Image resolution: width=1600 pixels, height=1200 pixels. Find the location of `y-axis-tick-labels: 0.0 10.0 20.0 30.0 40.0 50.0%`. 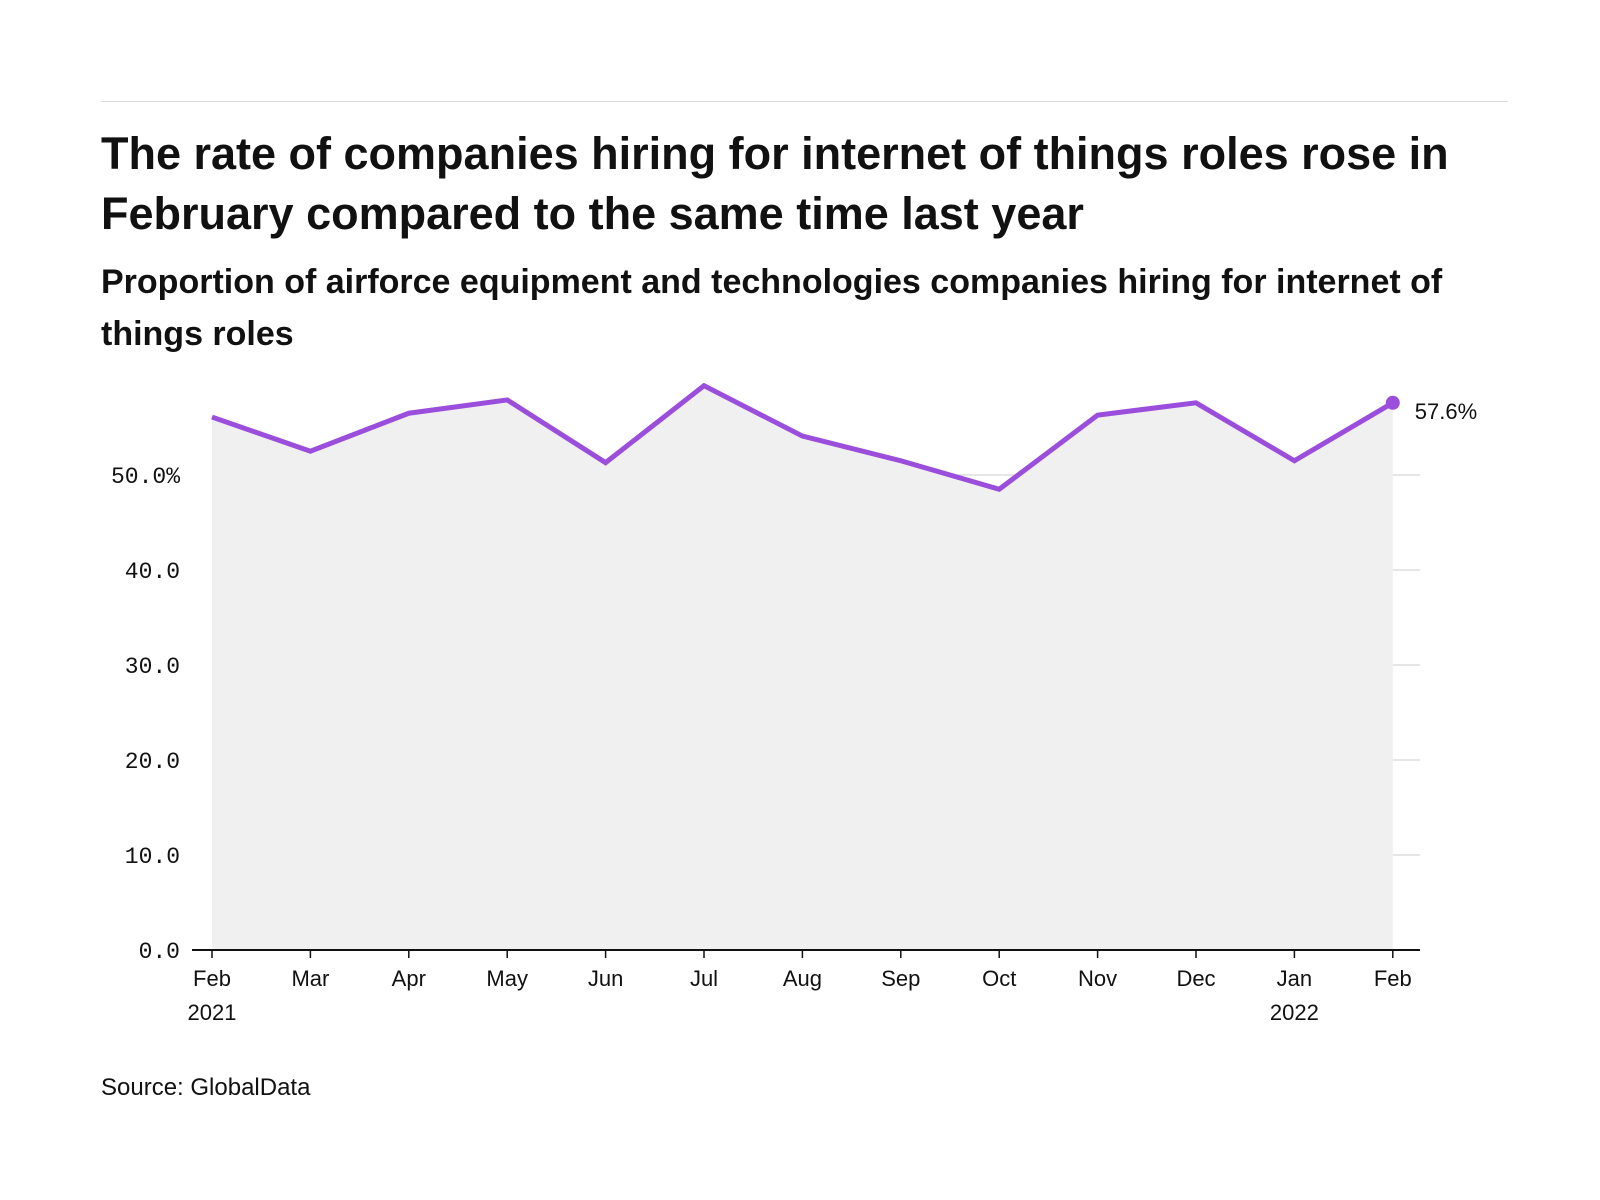

y-axis-tick-labels: 0.0 10.0 20.0 30.0 40.0 50.0% is located at coordinates (145, 714).